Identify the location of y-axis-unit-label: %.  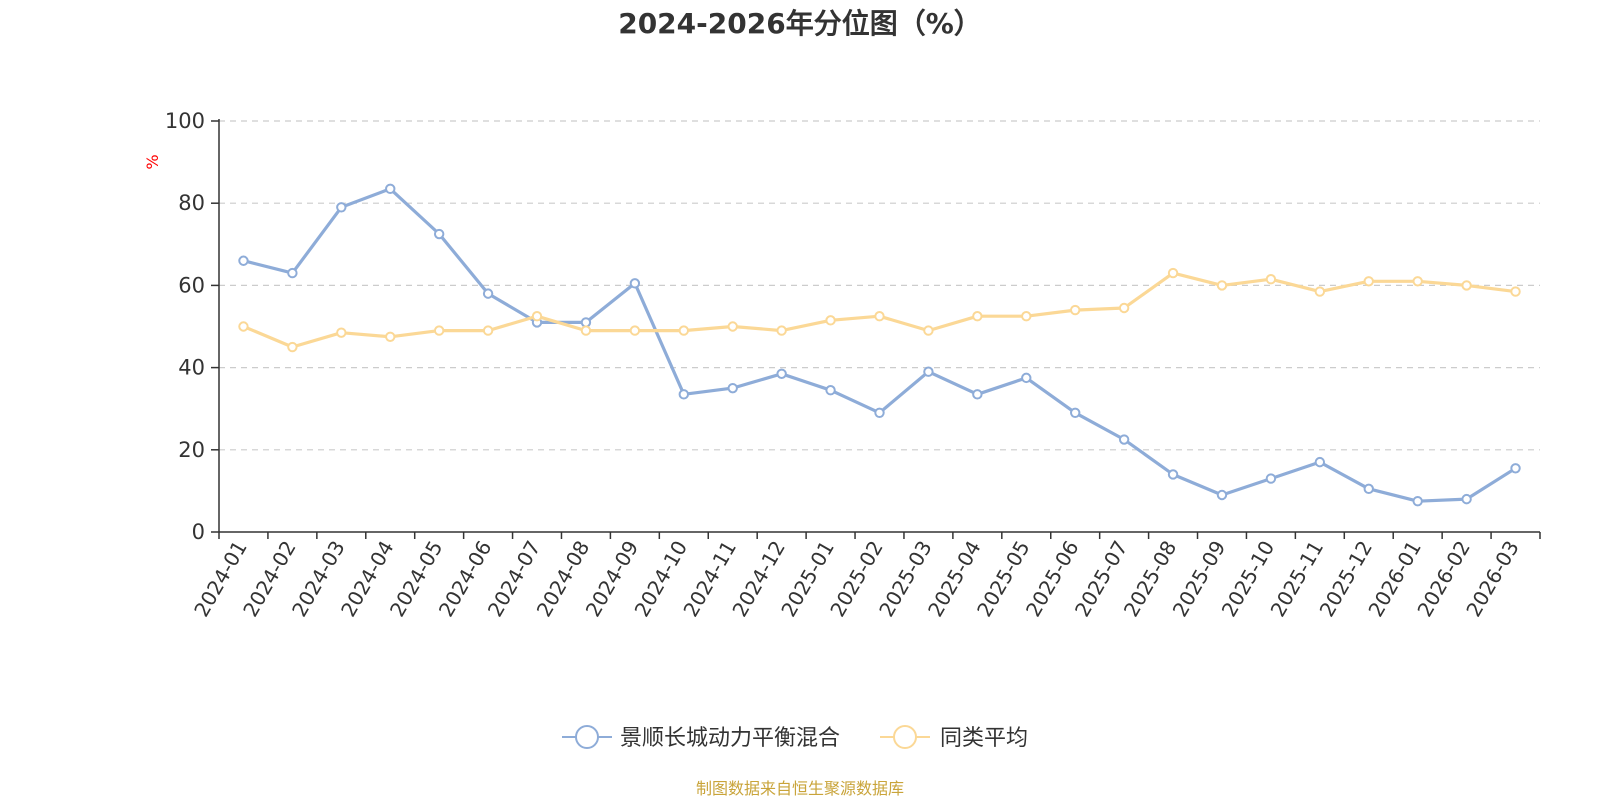
(152, 161).